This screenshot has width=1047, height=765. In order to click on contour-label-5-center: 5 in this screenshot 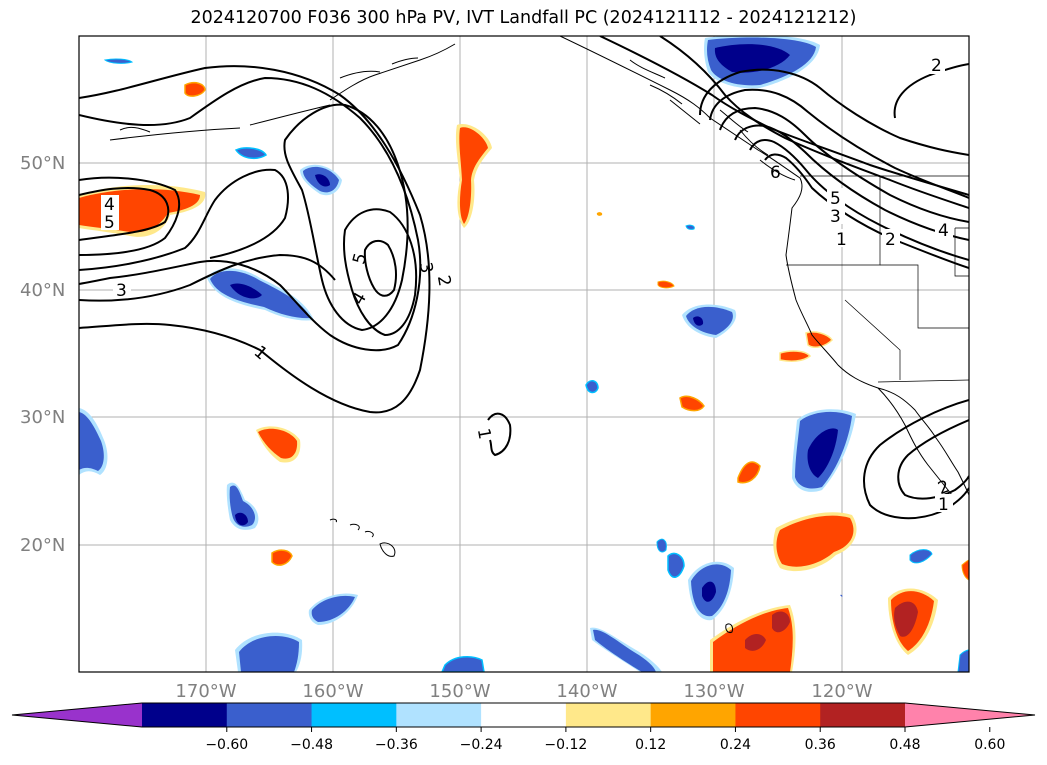, I will do `click(360, 259)`.